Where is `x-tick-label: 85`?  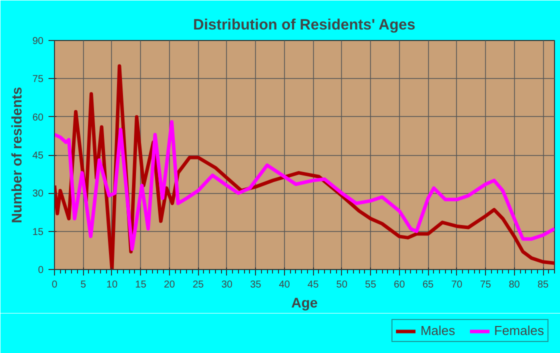
x-tick-label: 85 is located at coordinates (543, 285).